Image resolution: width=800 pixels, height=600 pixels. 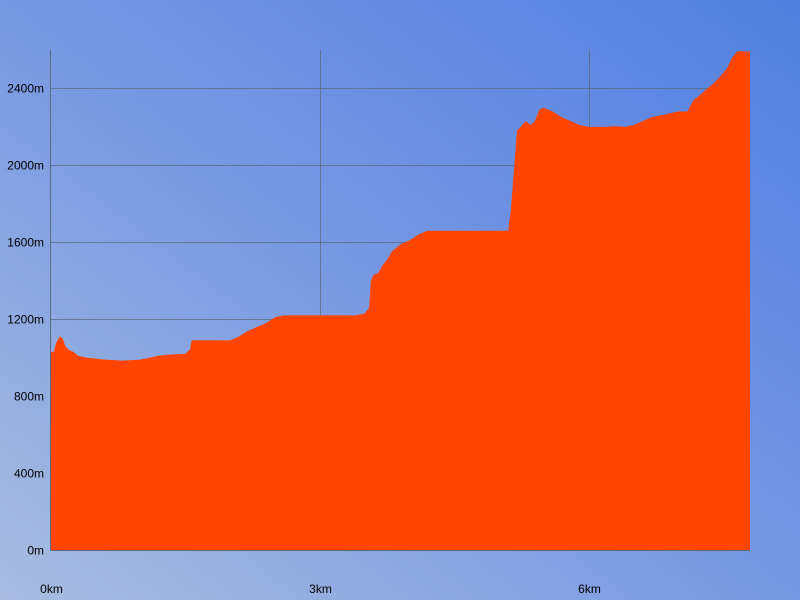 What do you see at coordinates (29, 397) in the screenshot?
I see `y-tick-label: 800m` at bounding box center [29, 397].